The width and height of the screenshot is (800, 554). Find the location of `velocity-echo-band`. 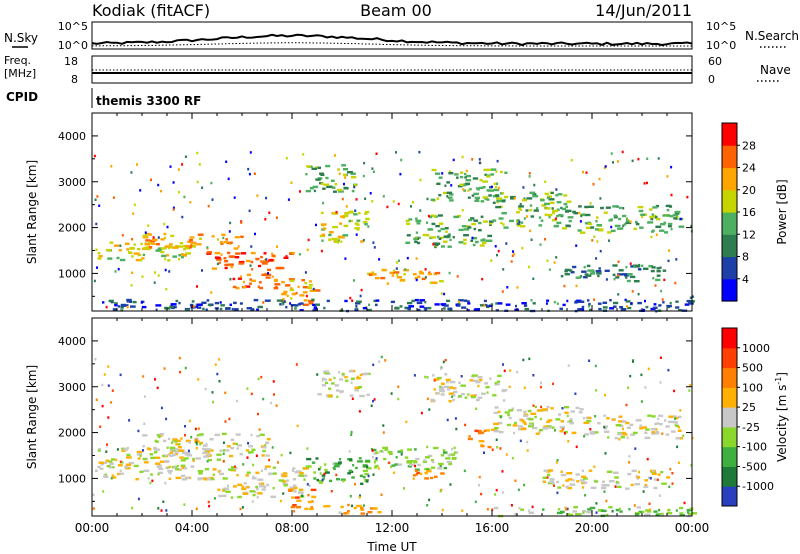

velocity-echo-band is located at coordinates (469, 388).